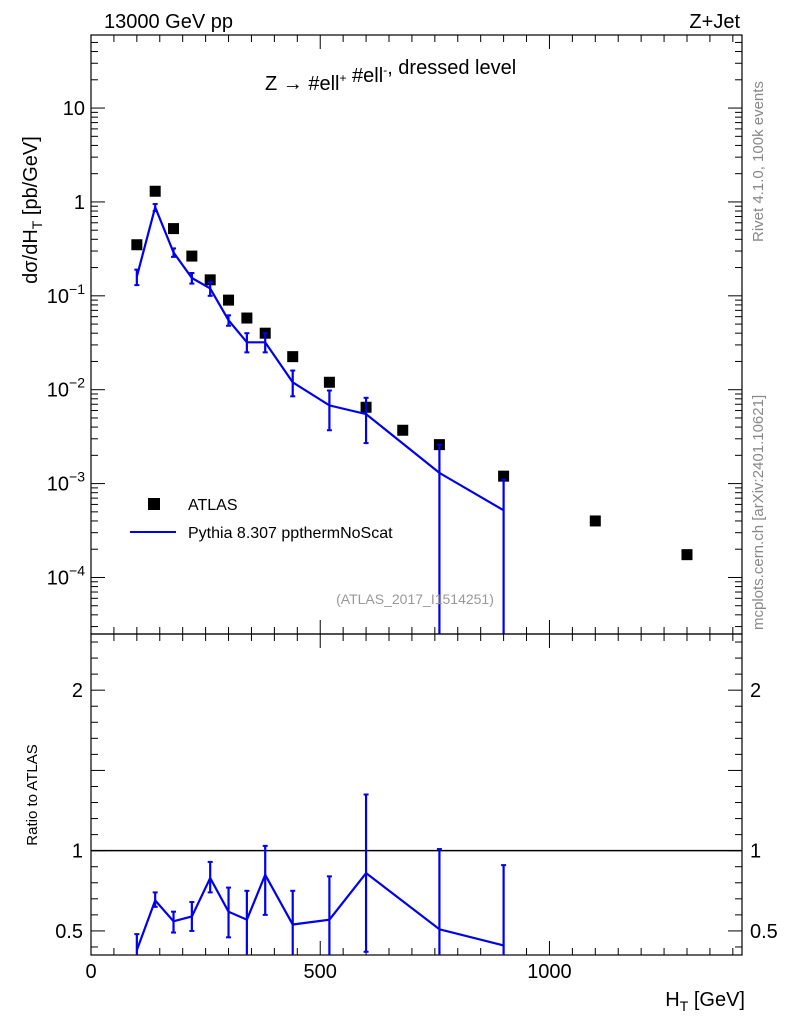 Image resolution: width=786 pixels, height=1024 pixels. I want to click on tick-exp: −1, so click(77, 289).